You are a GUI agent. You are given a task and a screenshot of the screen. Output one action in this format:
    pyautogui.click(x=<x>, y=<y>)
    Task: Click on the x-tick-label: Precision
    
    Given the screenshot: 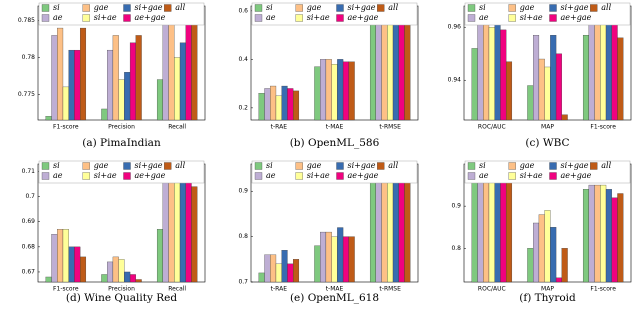 What is the action you would take?
    pyautogui.click(x=121, y=289)
    